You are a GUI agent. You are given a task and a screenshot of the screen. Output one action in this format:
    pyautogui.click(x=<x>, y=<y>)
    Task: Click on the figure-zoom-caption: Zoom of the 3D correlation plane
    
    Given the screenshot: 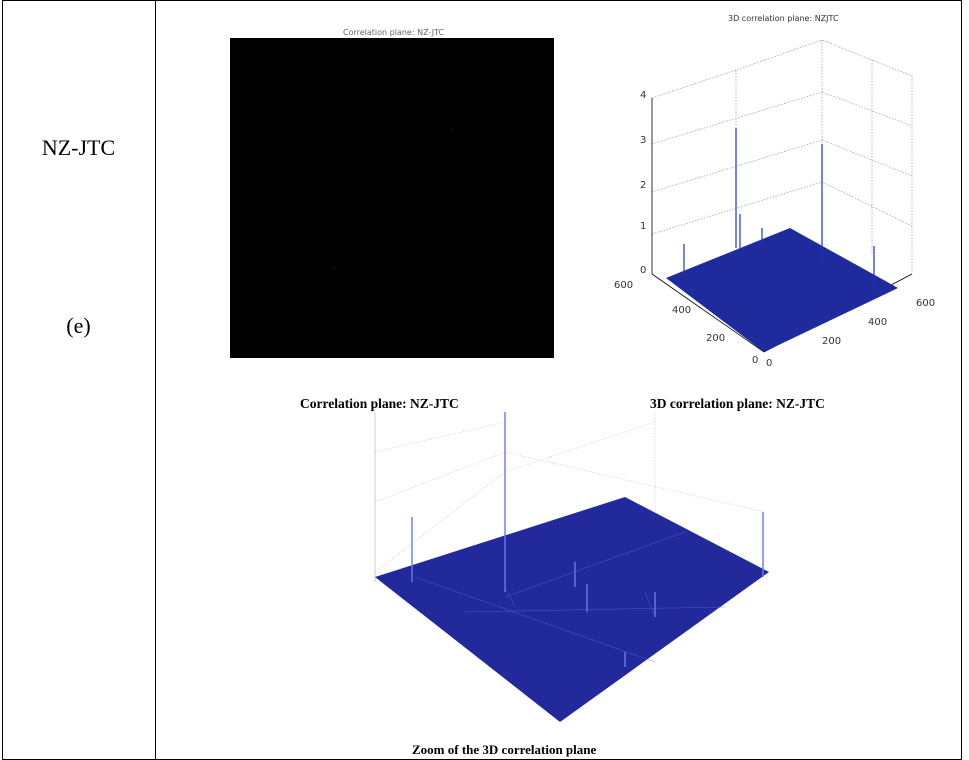 What is the action you would take?
    pyautogui.click(x=504, y=749)
    